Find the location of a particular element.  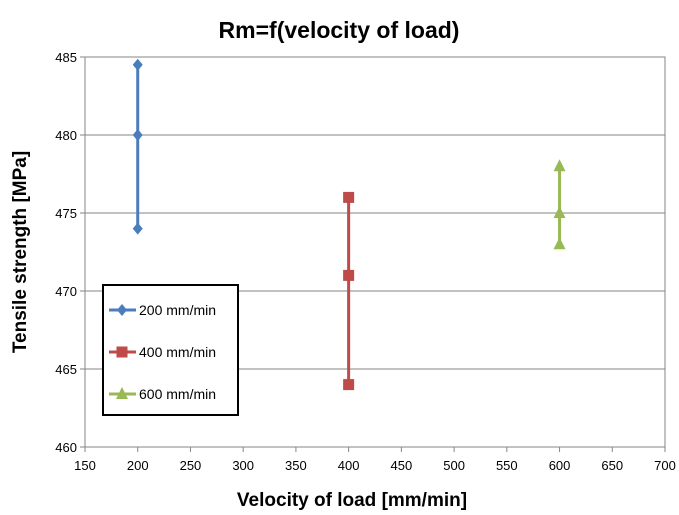

x-tick-label: 300 is located at coordinates (243, 465).